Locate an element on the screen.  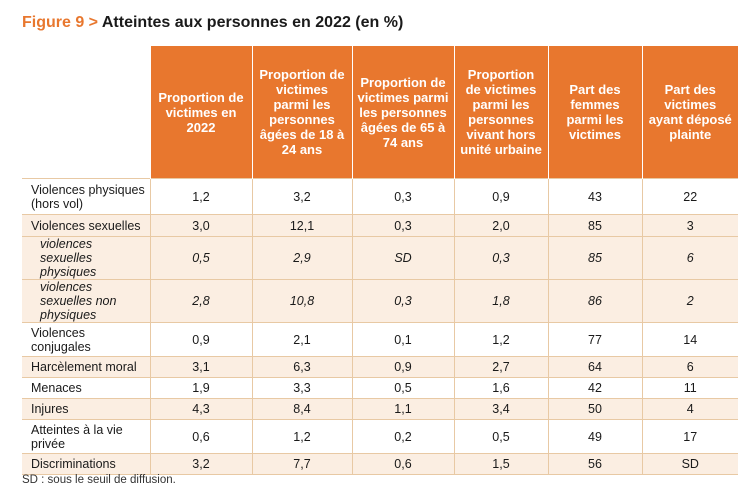
table-row: Discriminations 3,2 7,7 0,6 1,5 56 SD is located at coordinates (380, 464).